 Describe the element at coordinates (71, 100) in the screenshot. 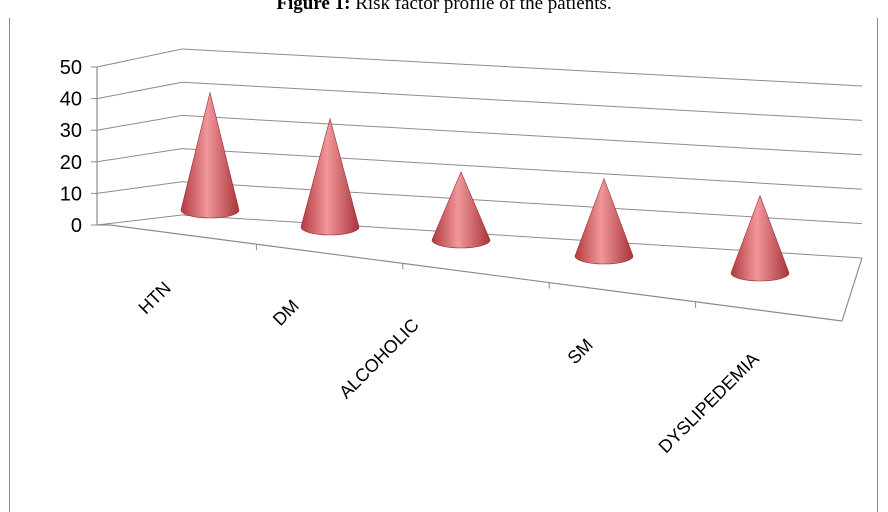

I see `y-tick-label-4: 40` at that location.